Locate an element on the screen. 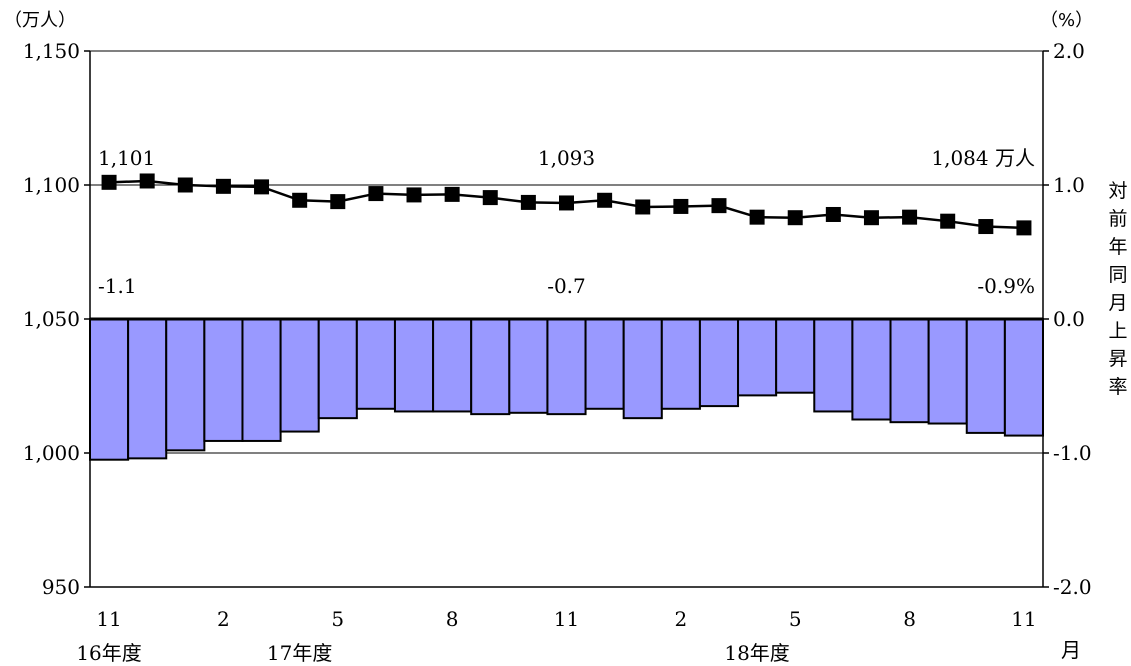 This screenshot has height=666, width=1131. left-tick-label: 1,150 is located at coordinates (51, 51).